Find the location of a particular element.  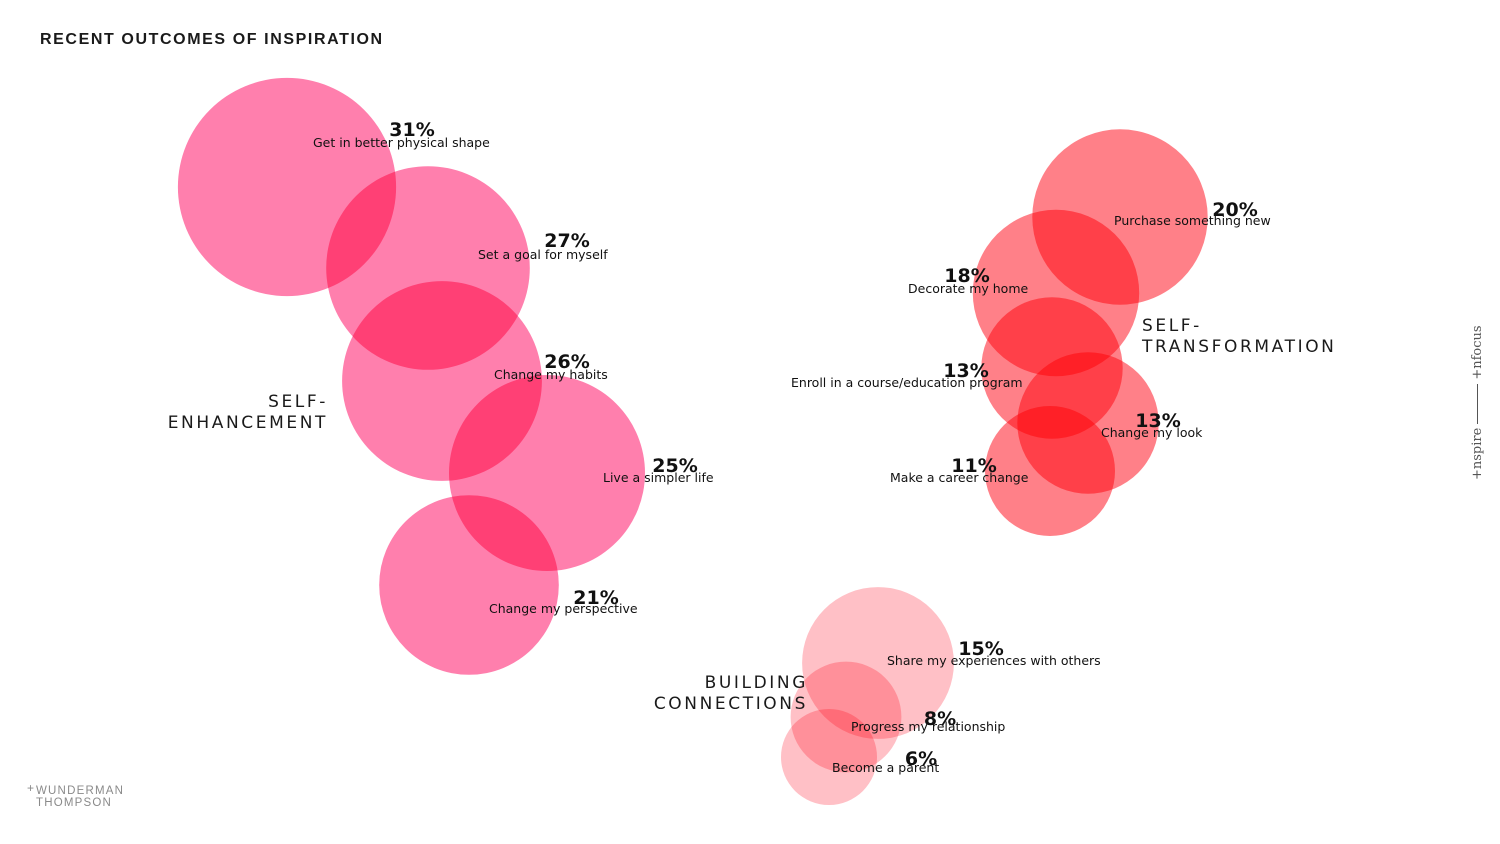

bubble-label-1-2: Enroll in a course/education program is located at coordinates (907, 382).